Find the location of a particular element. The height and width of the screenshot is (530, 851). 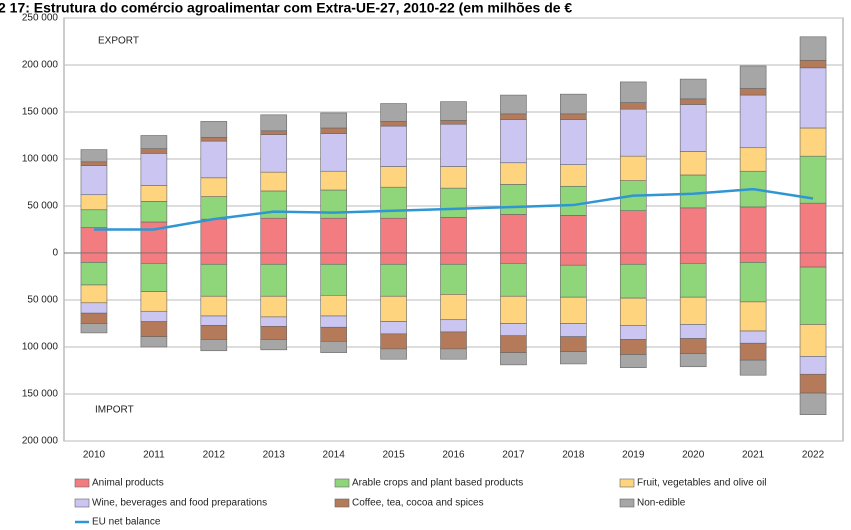

x-tick-label: 2013 is located at coordinates (274, 455).